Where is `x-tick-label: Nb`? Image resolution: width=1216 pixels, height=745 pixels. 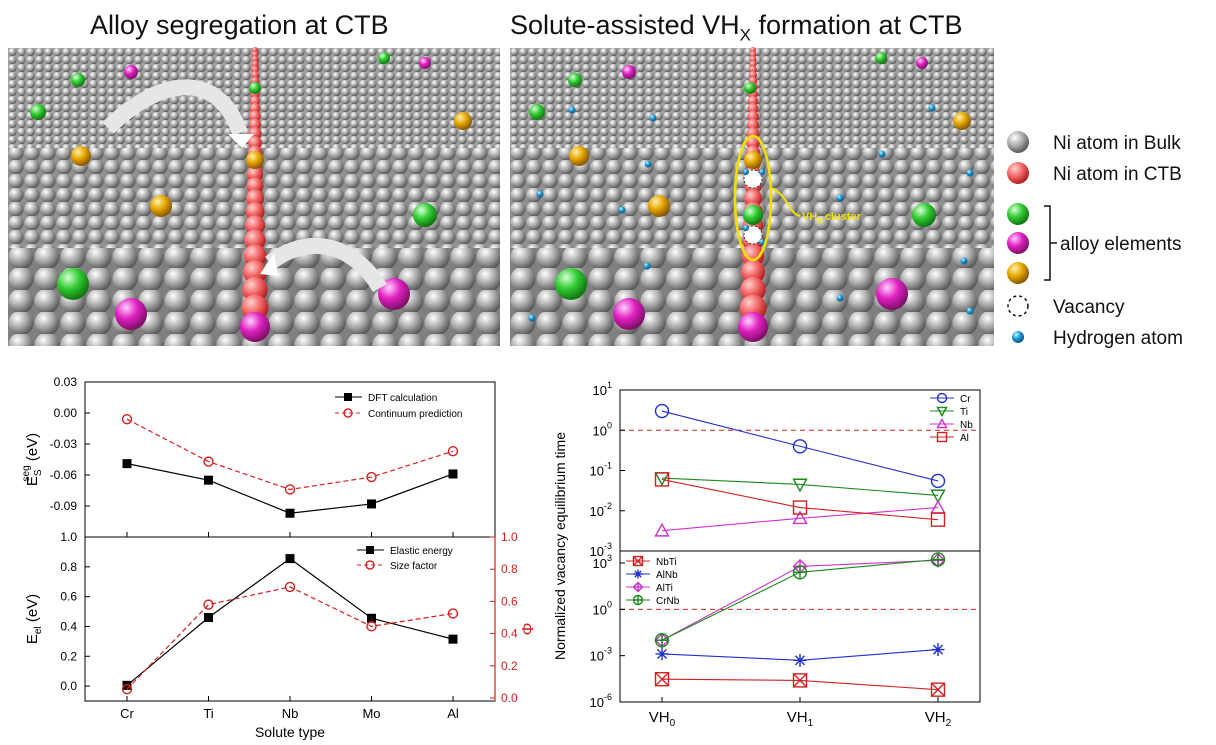
x-tick-label: Nb is located at coordinates (290, 713).